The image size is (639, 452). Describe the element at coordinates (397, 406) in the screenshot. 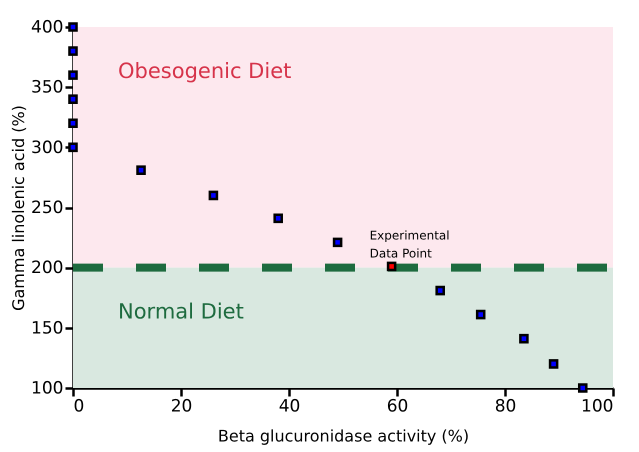

I see `x-tick-label: 60` at that location.